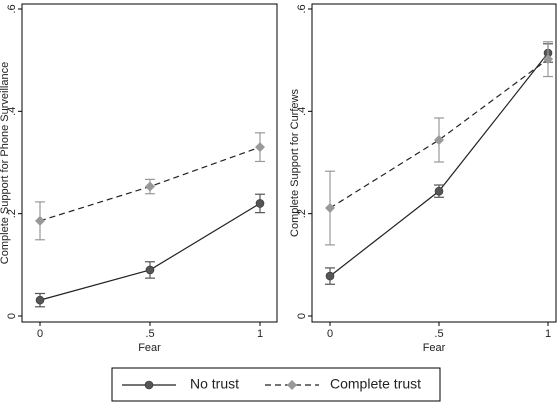  Describe the element at coordinates (375, 384) in the screenshot. I see `legend-label: Complete trust` at that location.